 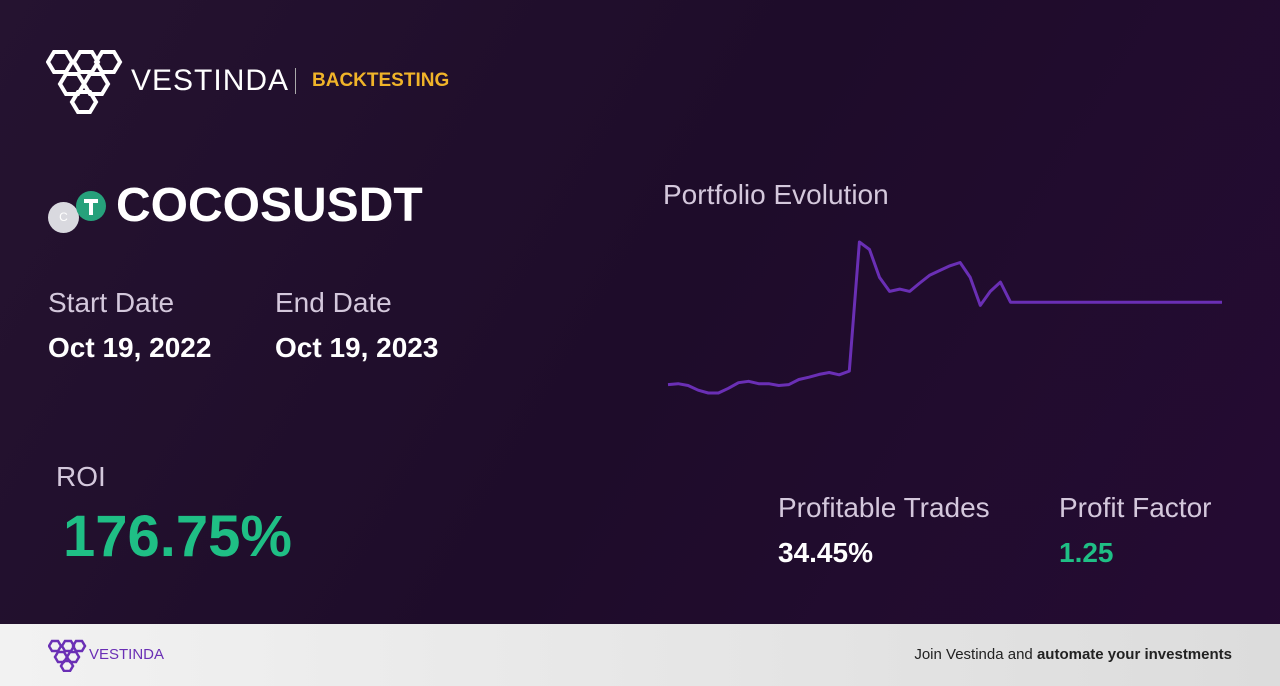 I want to click on start-label: Start Date, so click(x=111, y=302).